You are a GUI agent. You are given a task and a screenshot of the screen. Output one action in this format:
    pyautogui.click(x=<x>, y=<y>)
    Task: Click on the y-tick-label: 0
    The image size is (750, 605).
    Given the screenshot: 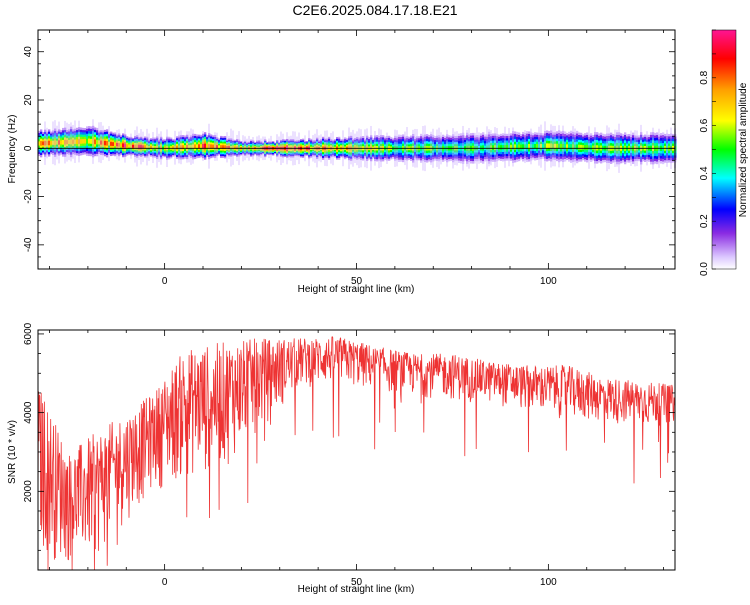 What is the action you would take?
    pyautogui.click(x=28, y=148)
    